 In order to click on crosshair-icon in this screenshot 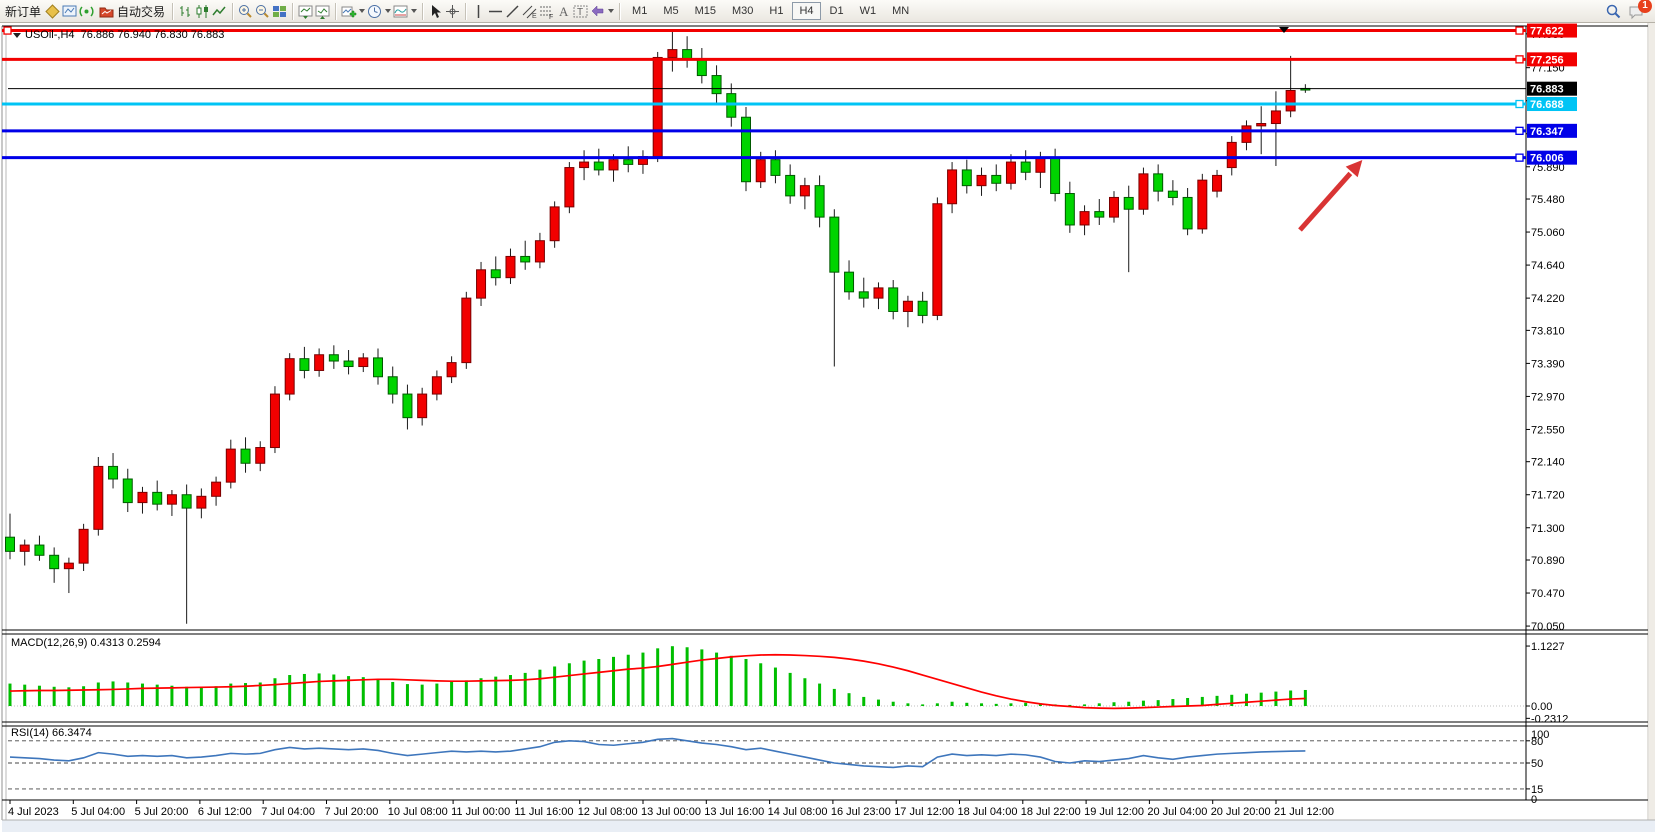, I will do `click(452, 11)`.